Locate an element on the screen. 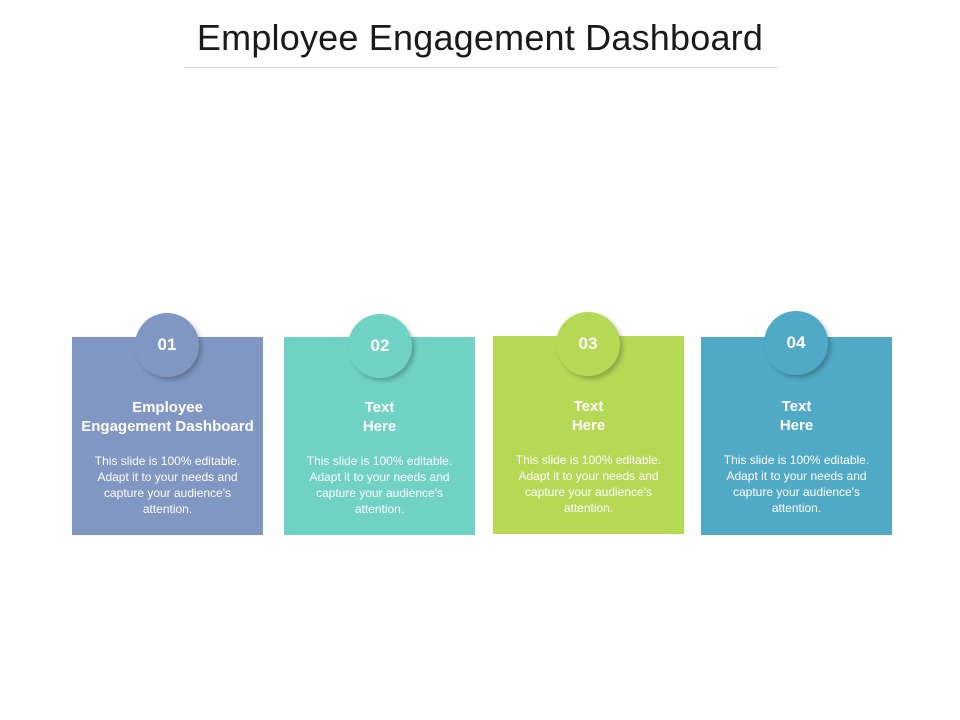  number-badge-4: 04 is located at coordinates (796, 343).